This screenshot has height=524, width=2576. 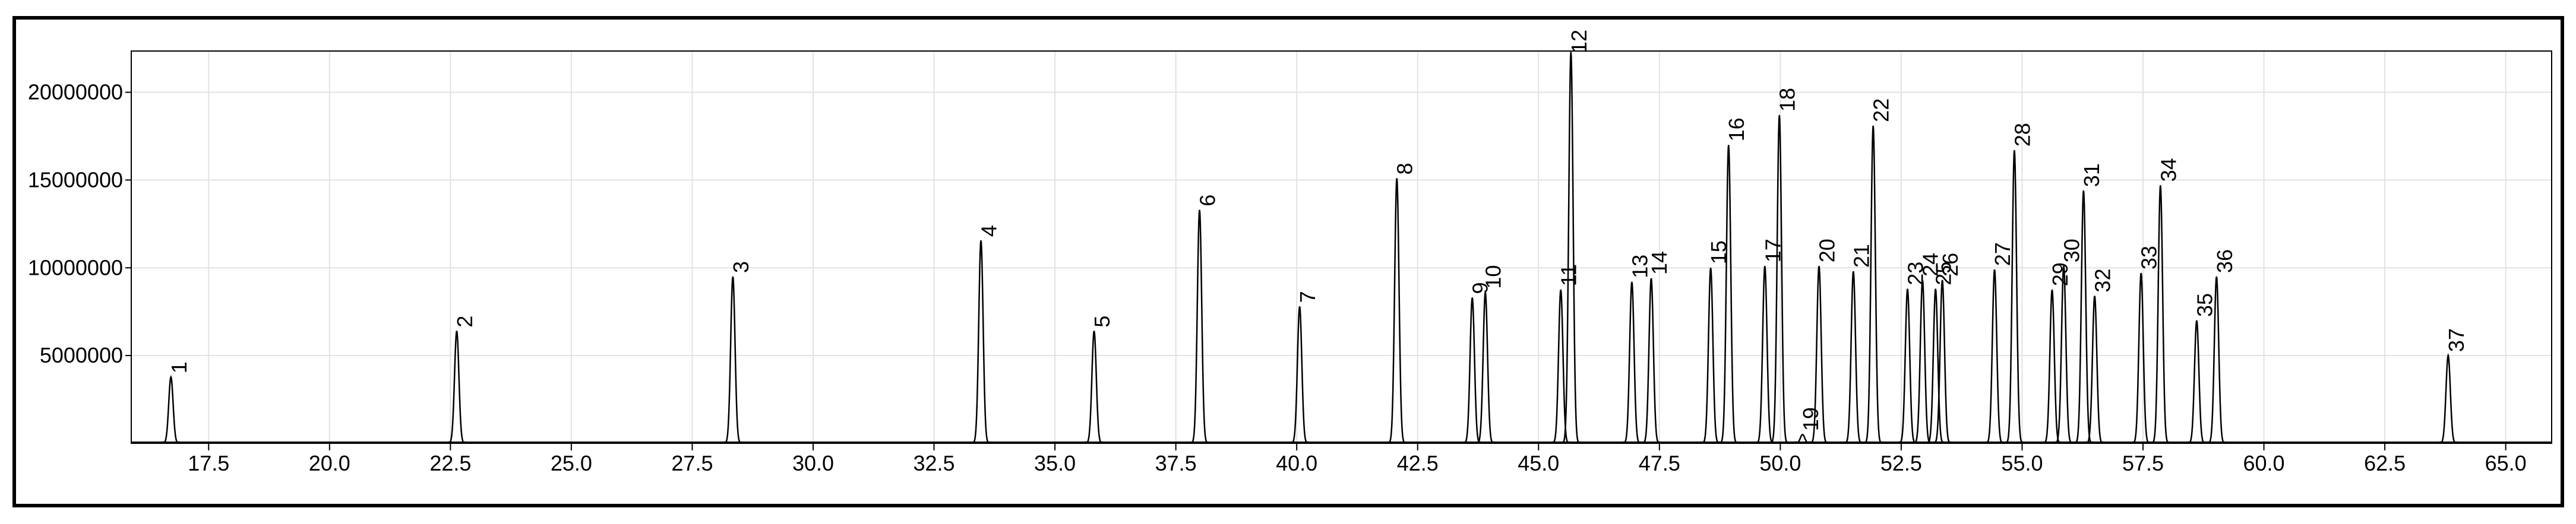 What do you see at coordinates (813, 463) in the screenshot?
I see `x-tick-label: 30.0` at bounding box center [813, 463].